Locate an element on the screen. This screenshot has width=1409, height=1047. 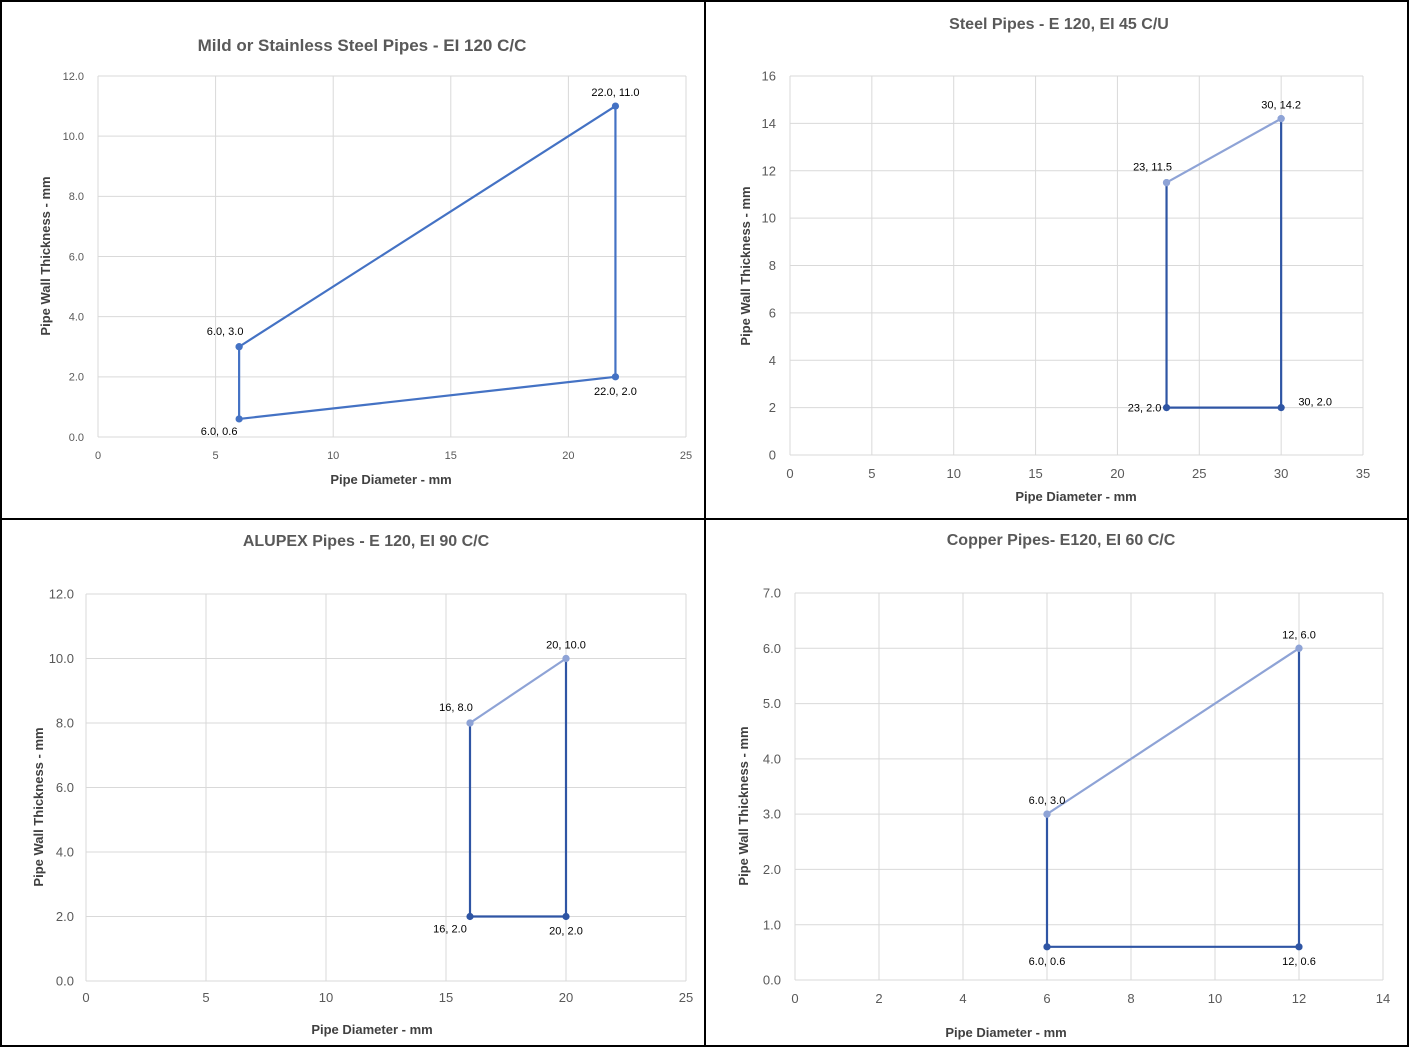
data-label: 20, 10.0 is located at coordinates (566, 646).